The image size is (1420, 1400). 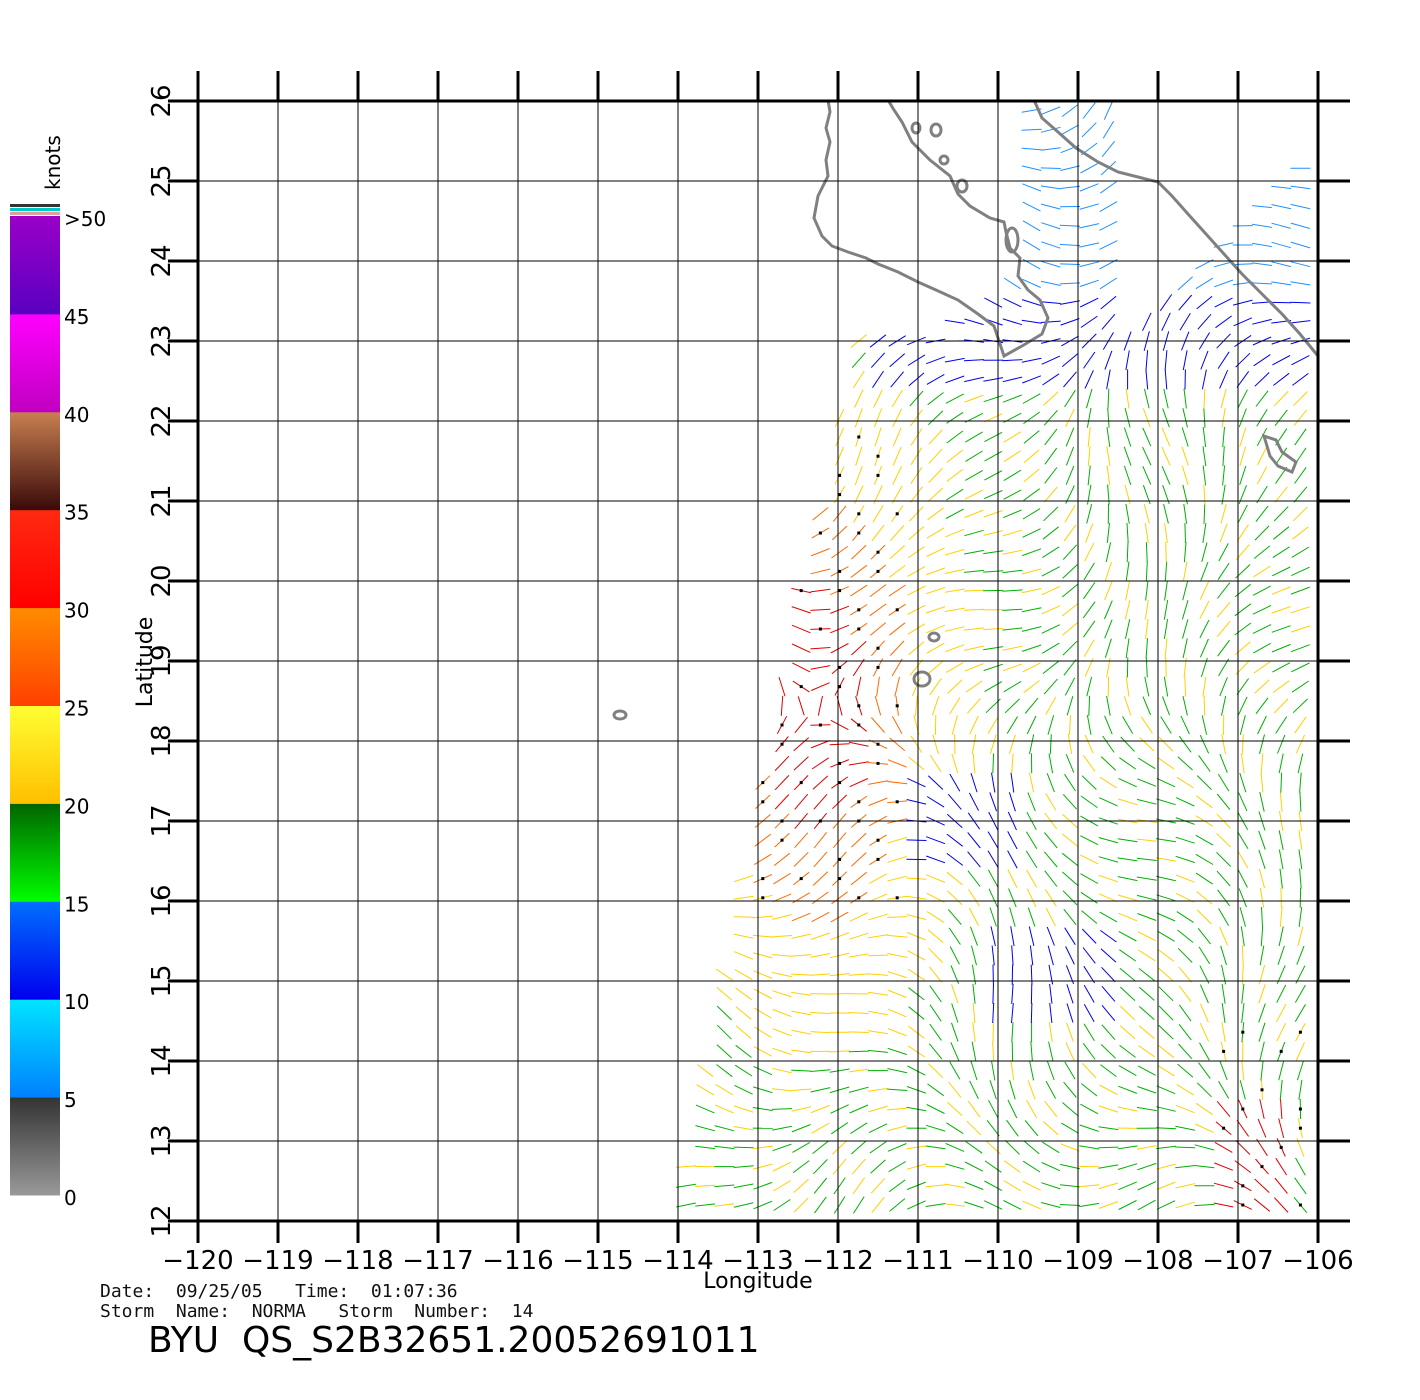 I want to click on islas-marias, so click(x=1279, y=453).